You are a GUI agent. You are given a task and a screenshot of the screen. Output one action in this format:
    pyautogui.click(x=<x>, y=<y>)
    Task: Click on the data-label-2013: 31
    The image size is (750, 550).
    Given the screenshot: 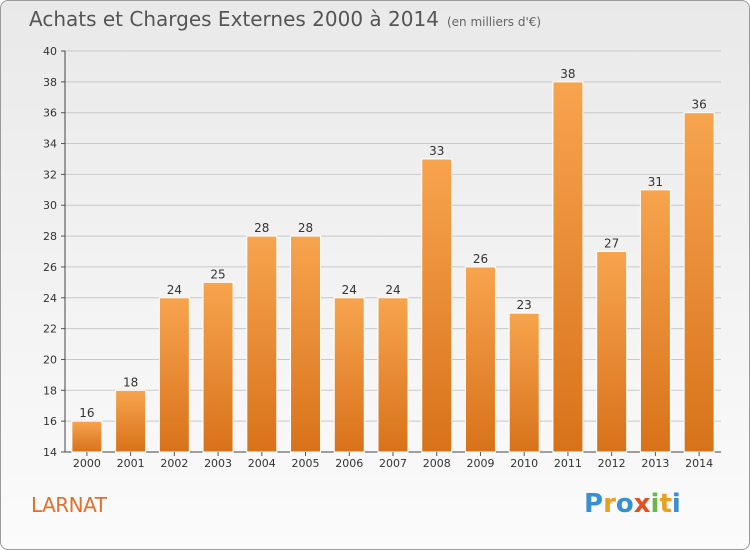 What is the action you would take?
    pyautogui.click(x=655, y=182)
    